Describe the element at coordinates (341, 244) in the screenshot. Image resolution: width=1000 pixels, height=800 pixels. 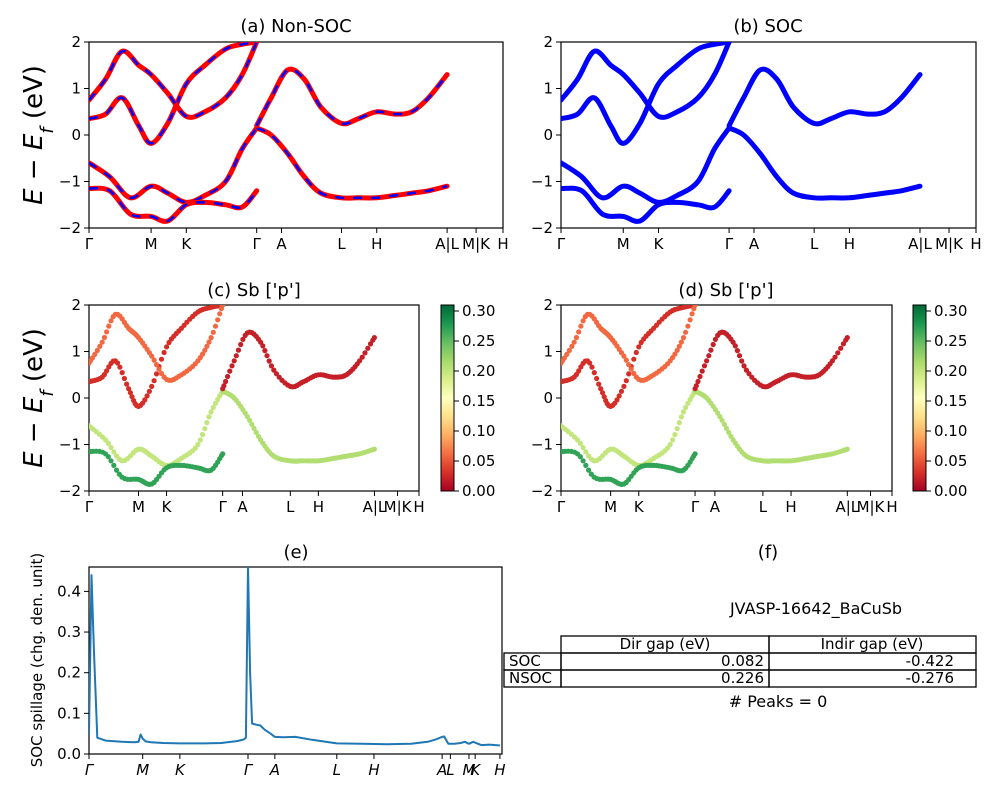
I see `k-point-label: L` at that location.